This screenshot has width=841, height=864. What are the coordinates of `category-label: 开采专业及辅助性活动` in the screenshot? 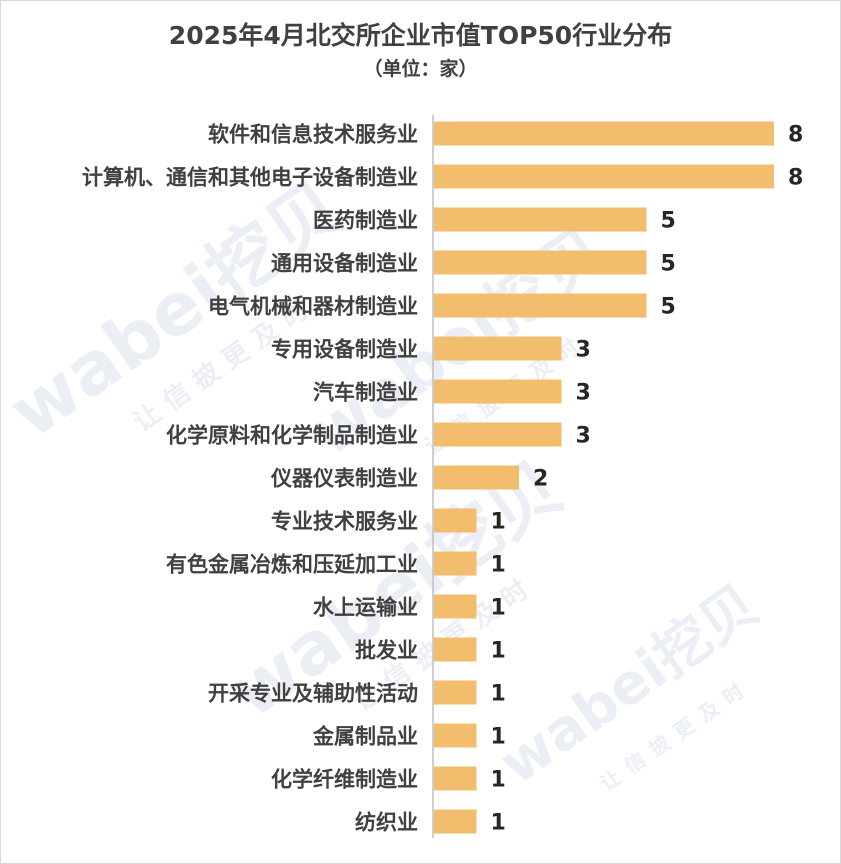 It's located at (313, 694).